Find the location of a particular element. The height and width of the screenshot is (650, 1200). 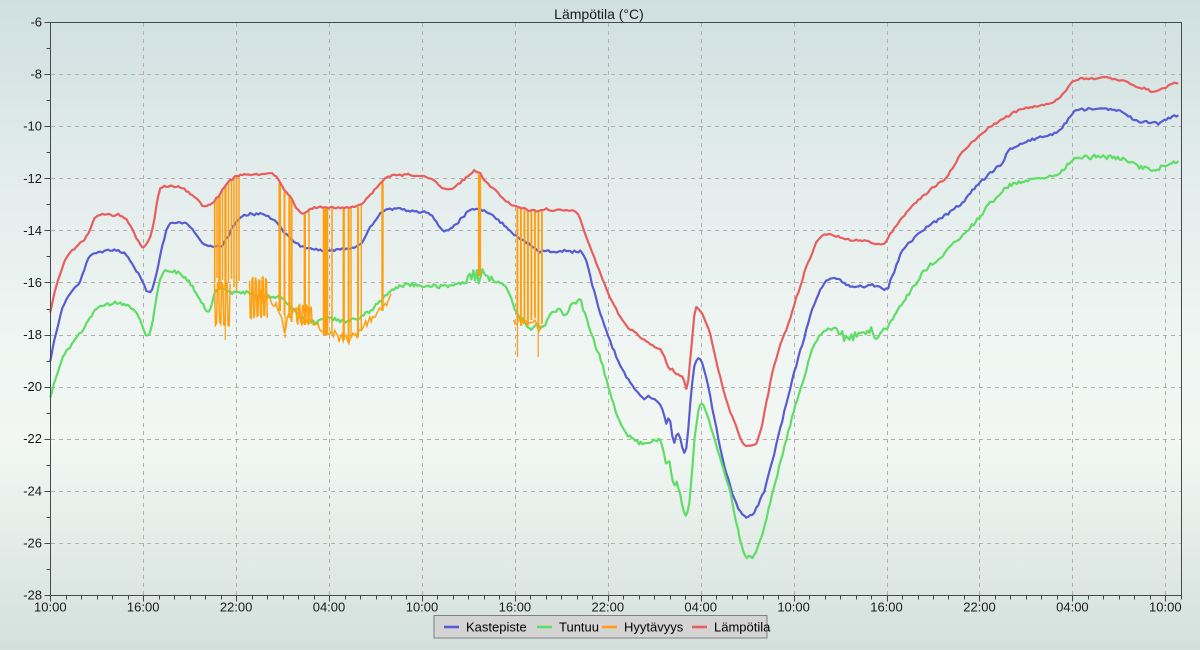

svg-text: -12 is located at coordinates (32, 178).